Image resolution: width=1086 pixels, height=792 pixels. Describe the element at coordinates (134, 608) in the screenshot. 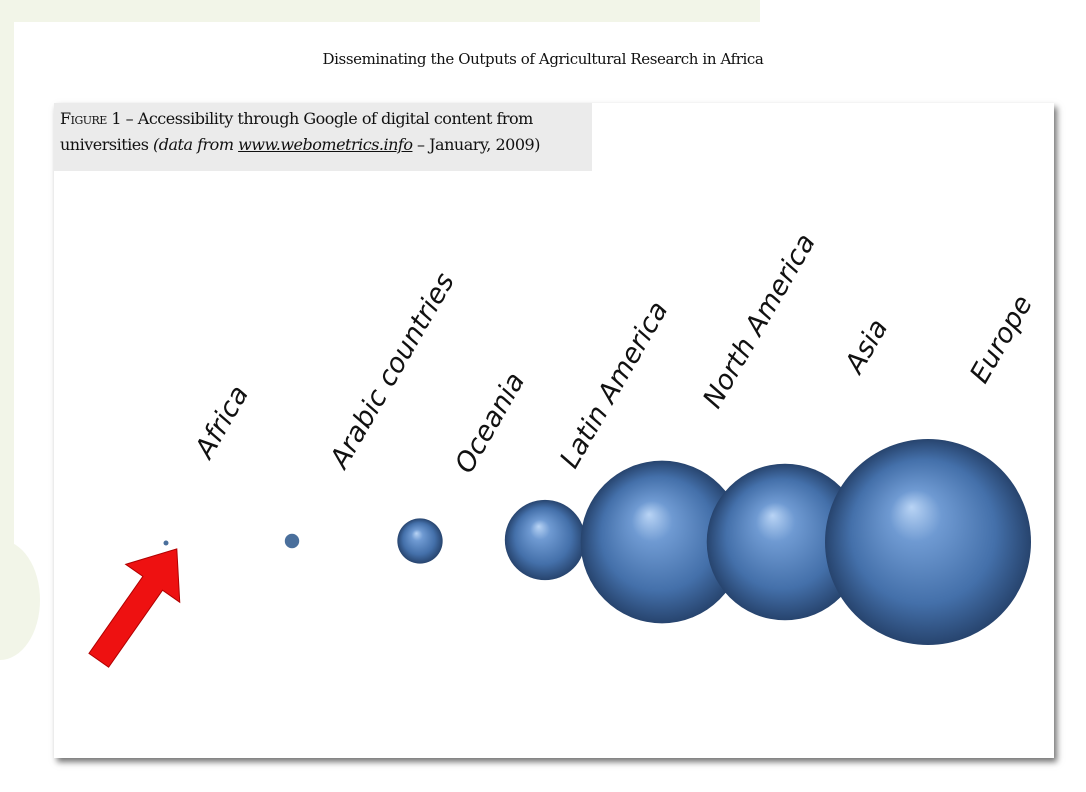

I see `red-arrow-icon` at that location.